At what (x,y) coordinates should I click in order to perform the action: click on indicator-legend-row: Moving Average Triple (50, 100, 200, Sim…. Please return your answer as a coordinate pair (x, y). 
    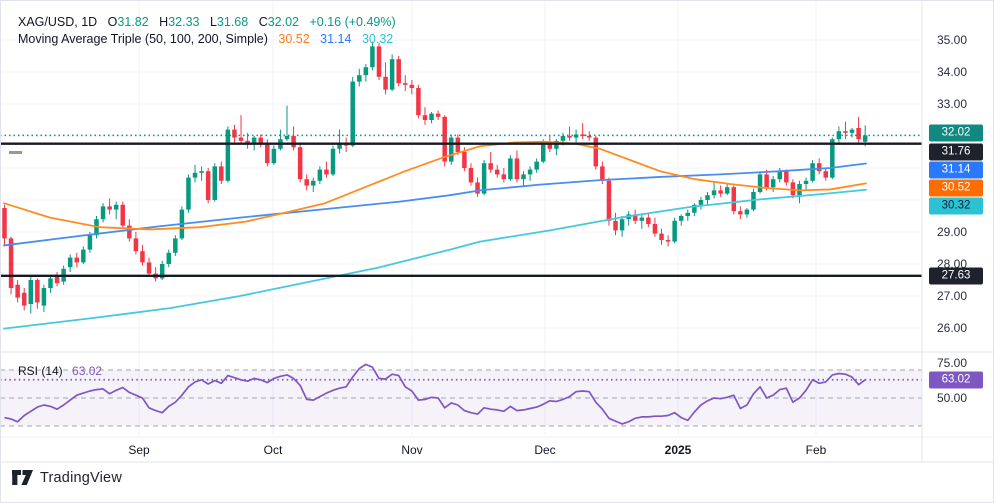
    Looking at the image, I should click on (210, 39).